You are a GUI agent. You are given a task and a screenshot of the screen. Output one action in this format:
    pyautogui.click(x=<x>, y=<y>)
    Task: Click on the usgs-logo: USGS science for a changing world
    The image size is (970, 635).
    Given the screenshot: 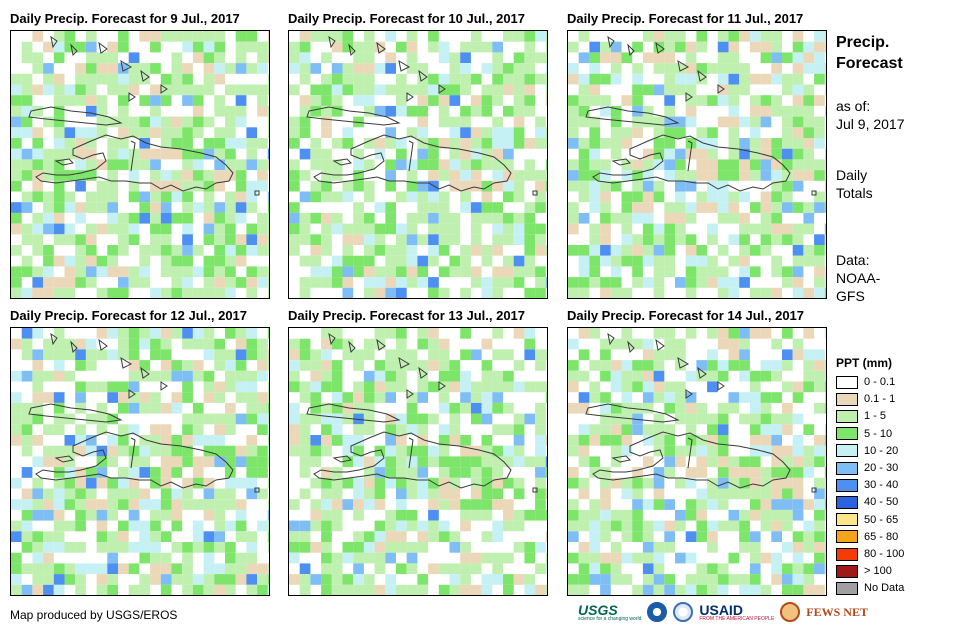 What is the action you would take?
    pyautogui.click(x=609, y=612)
    